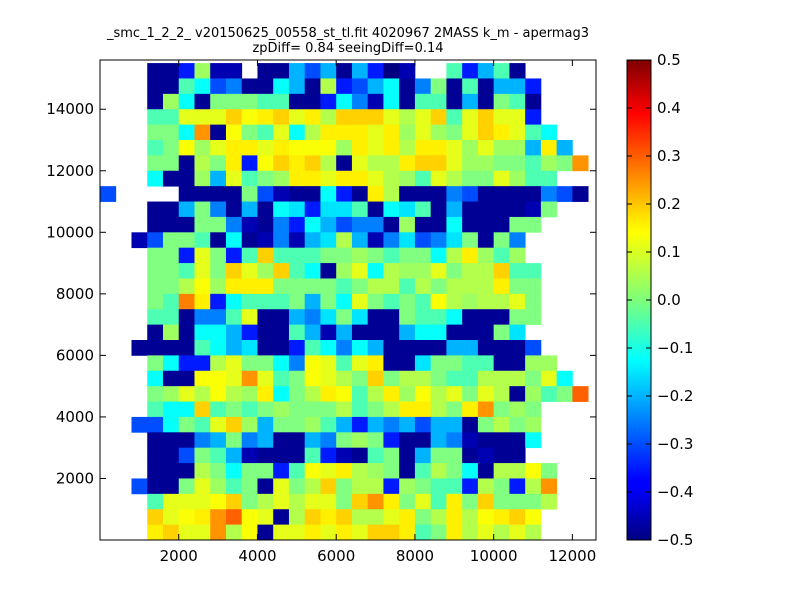 The height and width of the screenshot is (604, 800). What do you see at coordinates (257, 556) in the screenshot?
I see `x-tick-label: 4000` at bounding box center [257, 556].